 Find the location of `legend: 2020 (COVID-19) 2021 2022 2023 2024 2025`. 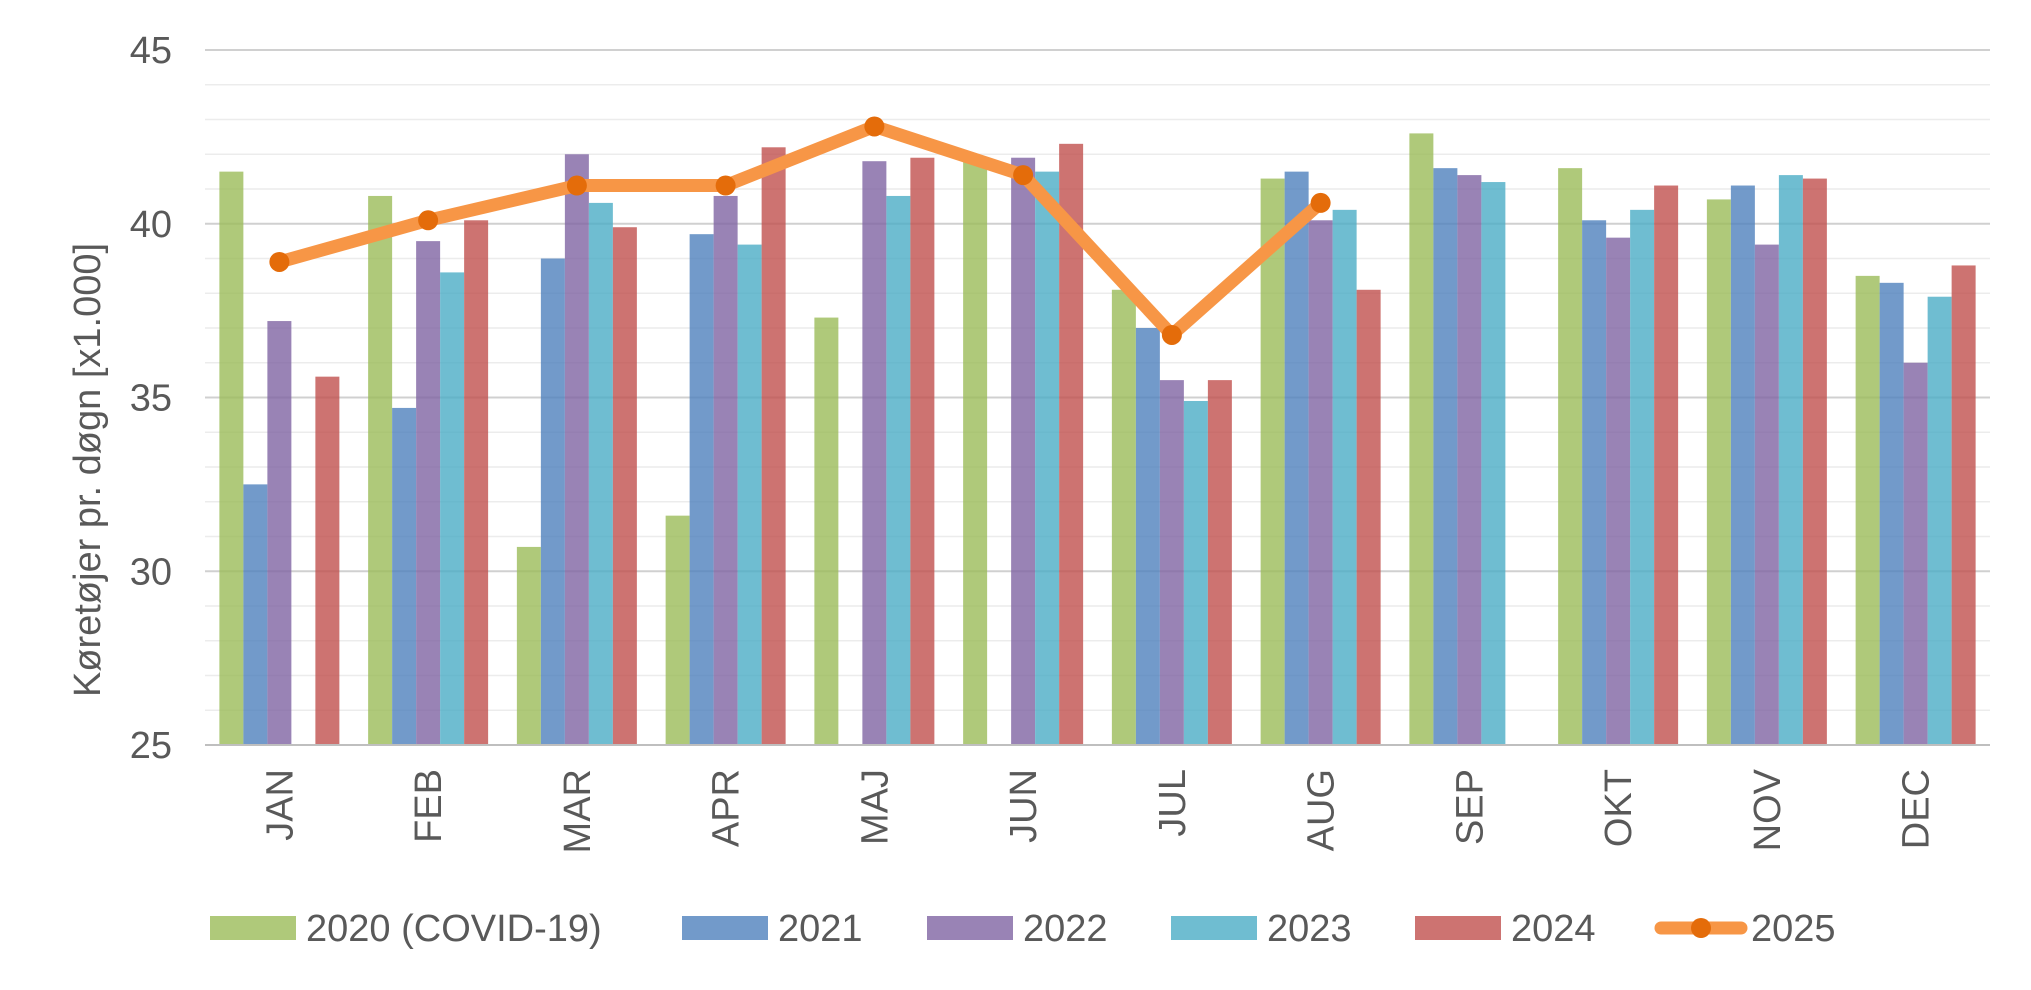

legend: 2020 (COVID-19) 2021 2022 2023 2024 2025 is located at coordinates (1023, 929).